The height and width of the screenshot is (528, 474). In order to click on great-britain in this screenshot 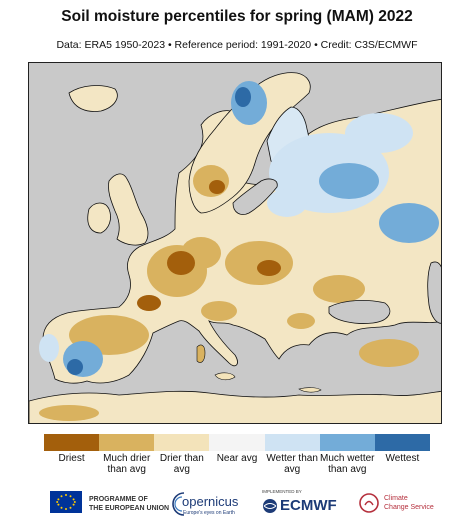, I will do `click(128, 209)`.